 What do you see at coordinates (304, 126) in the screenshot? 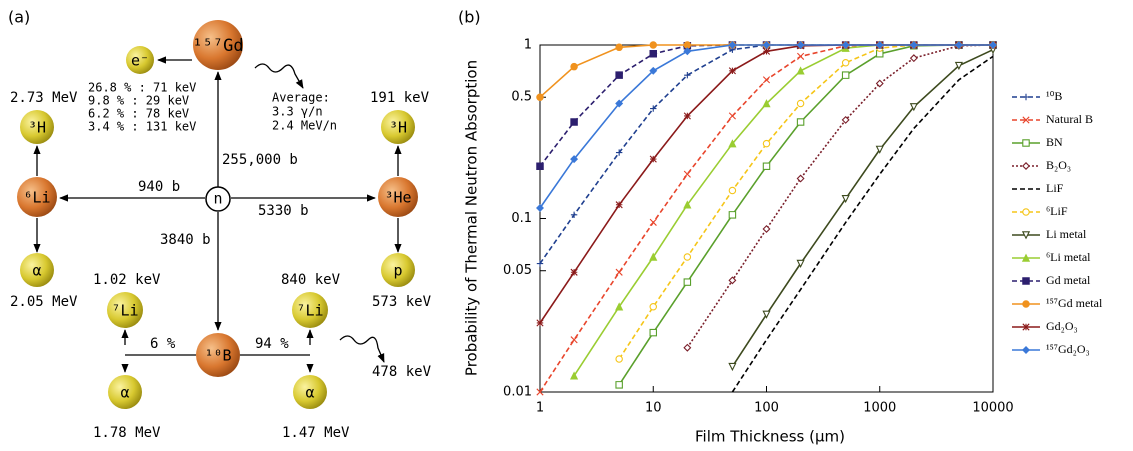
I see `gamma-note: 2.4 MeV/n` at bounding box center [304, 126].